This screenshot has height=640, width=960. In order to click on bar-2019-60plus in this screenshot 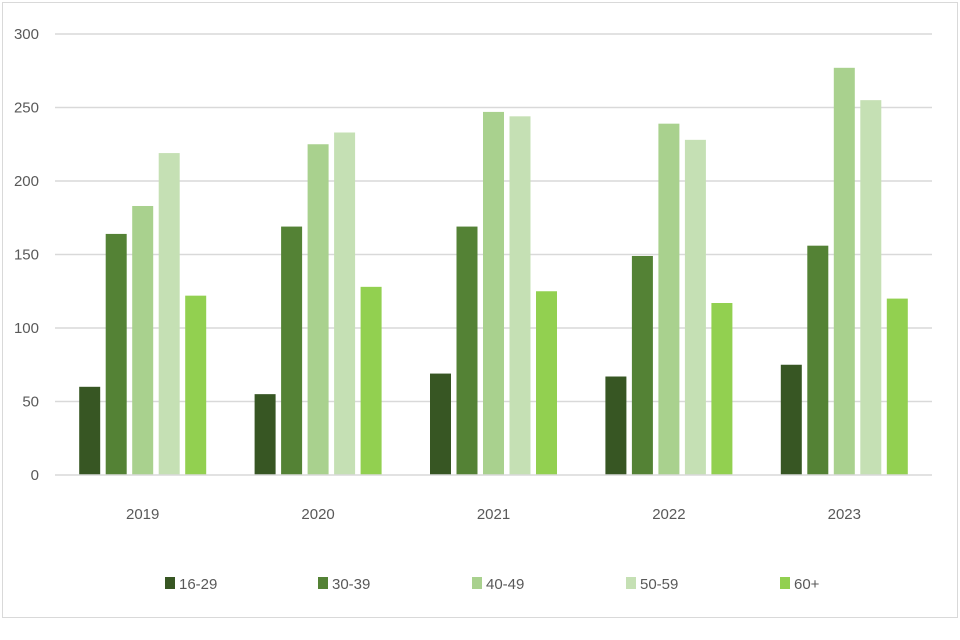, I will do `click(196, 385)`.